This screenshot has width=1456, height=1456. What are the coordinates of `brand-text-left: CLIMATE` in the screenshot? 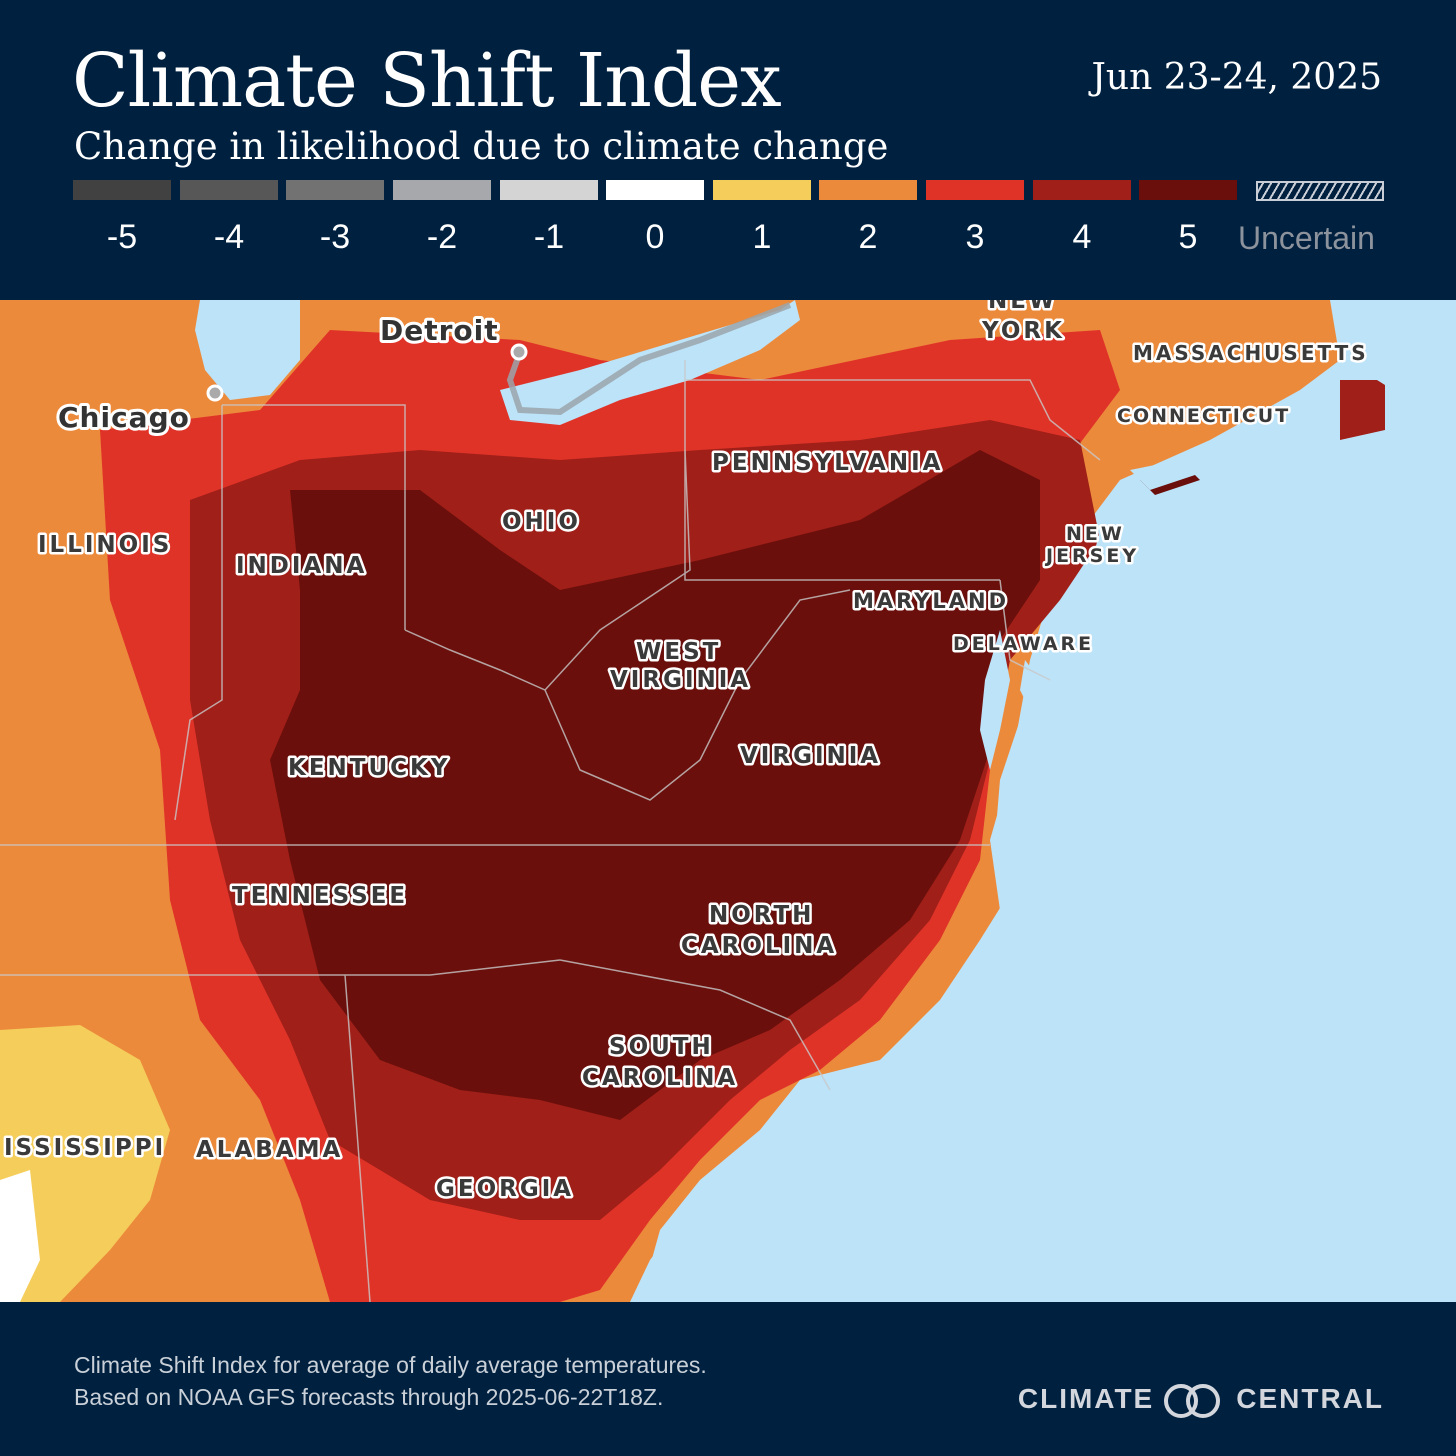 It's located at (1086, 1398).